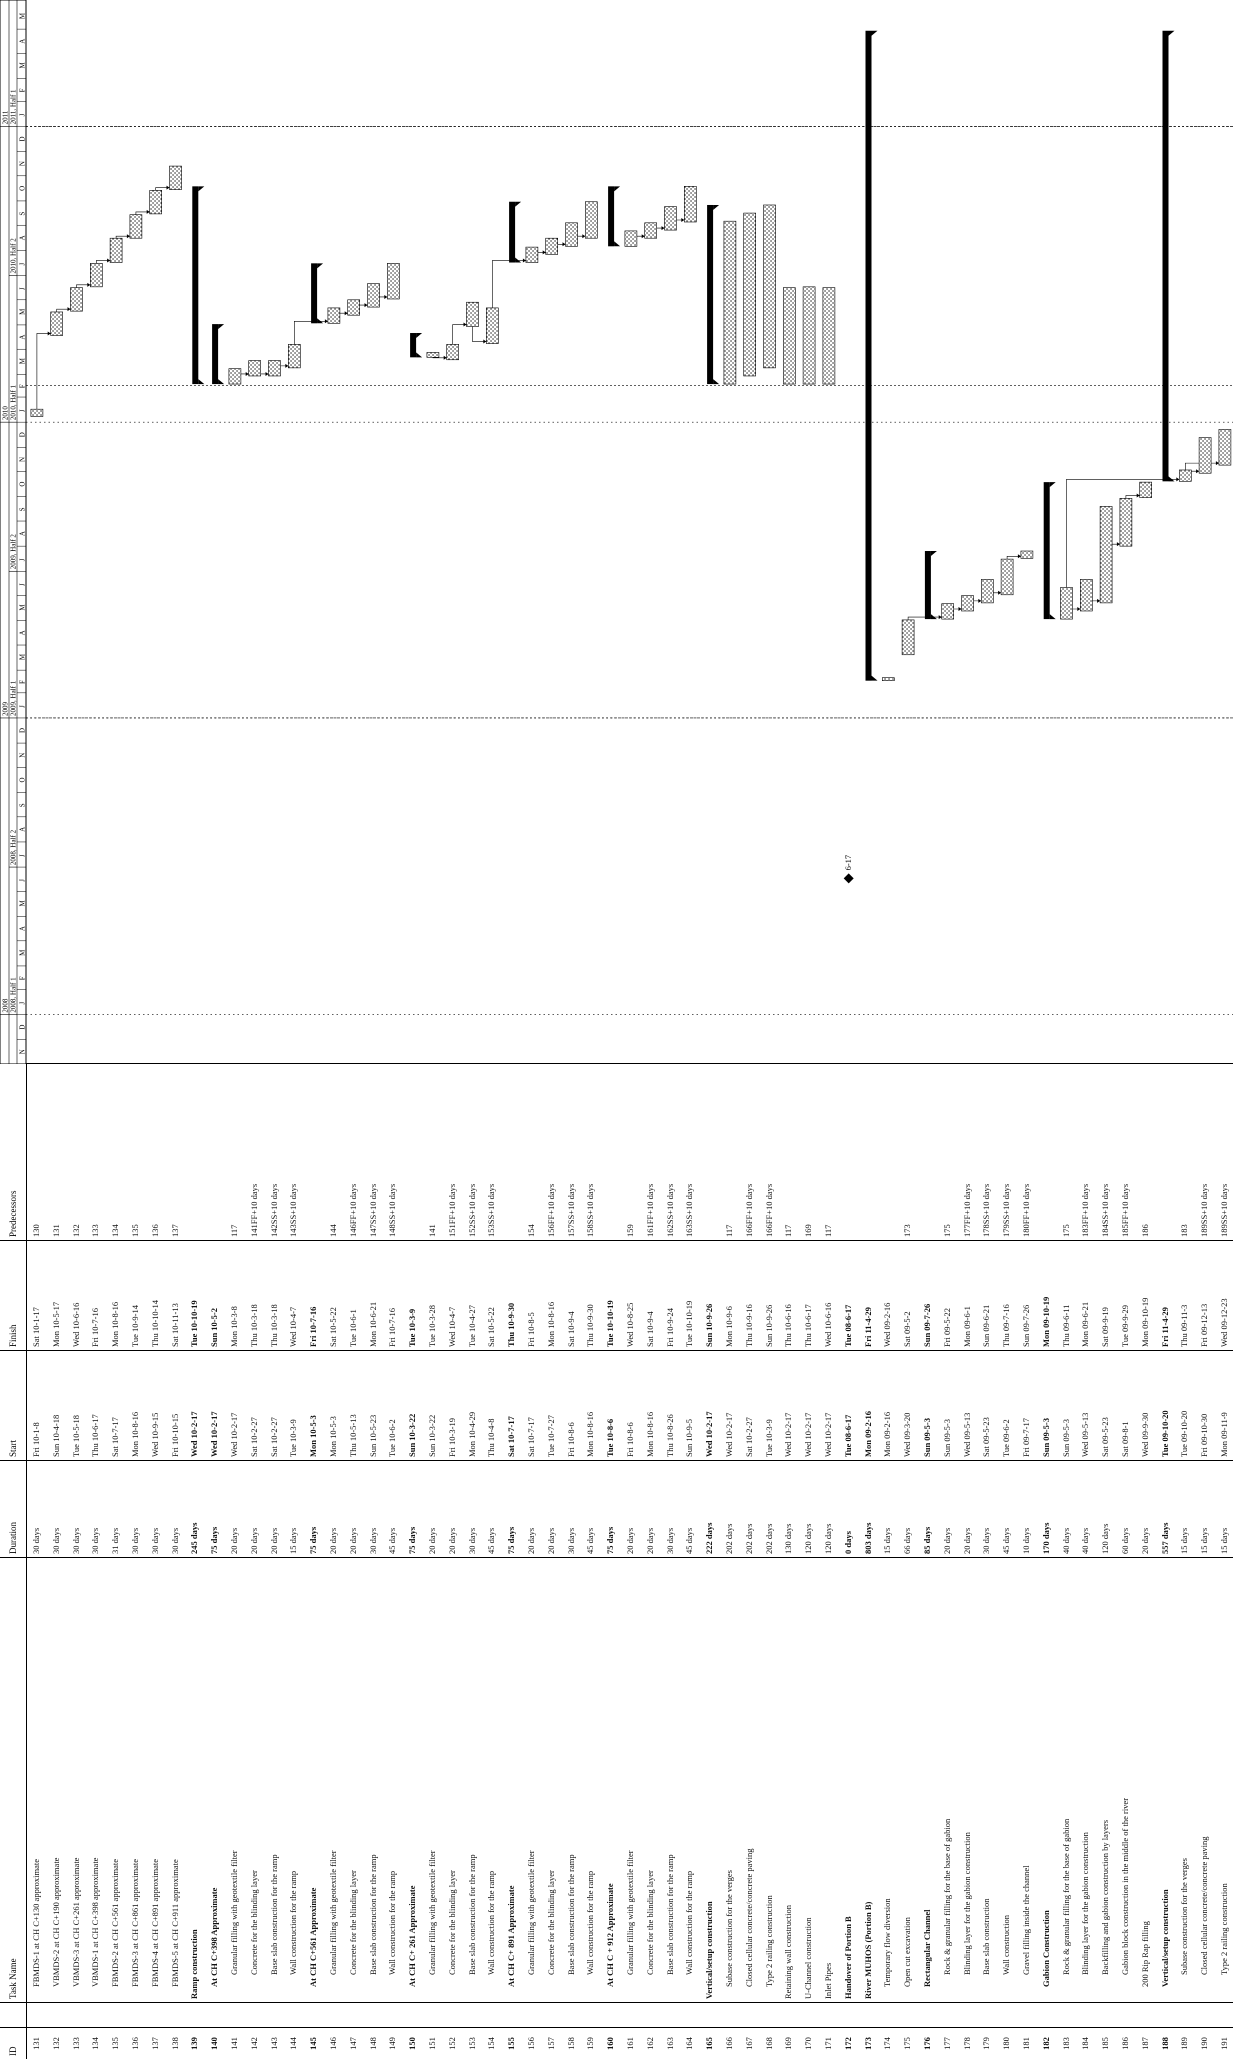 This screenshot has height=2059, width=1233. Describe the element at coordinates (135, 1230) in the screenshot. I see `task-predecessors: 135` at that location.